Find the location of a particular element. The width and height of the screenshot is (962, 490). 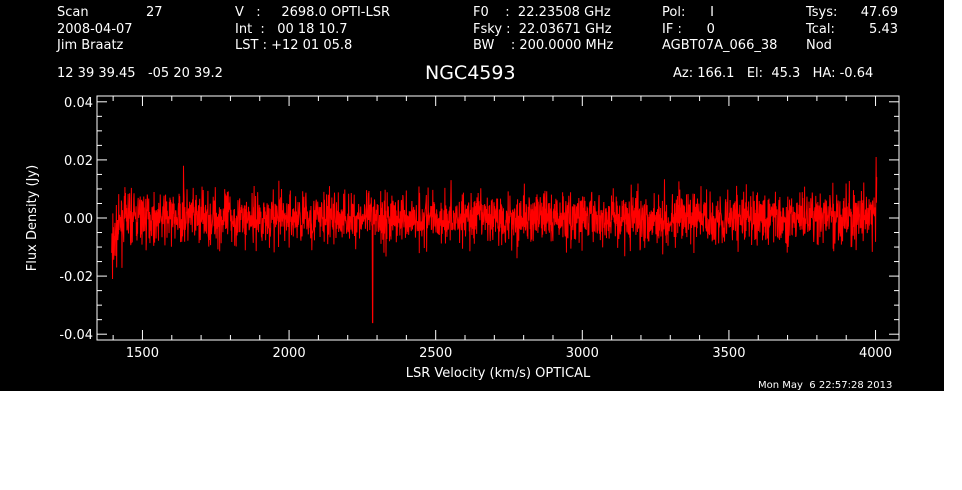

az-el-ha: Az: 166.1 El: 45.3 HA: -0.64 is located at coordinates (773, 73).